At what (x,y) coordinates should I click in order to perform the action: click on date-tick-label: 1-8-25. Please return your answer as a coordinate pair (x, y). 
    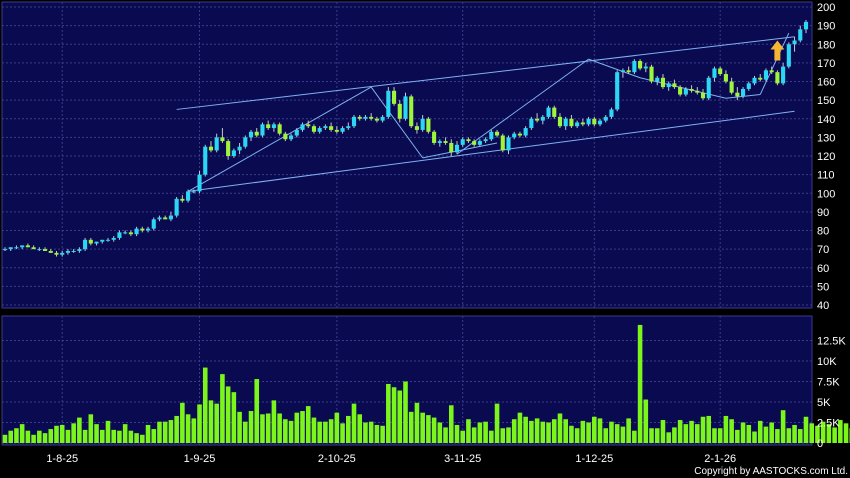
    Looking at the image, I should click on (62, 459).